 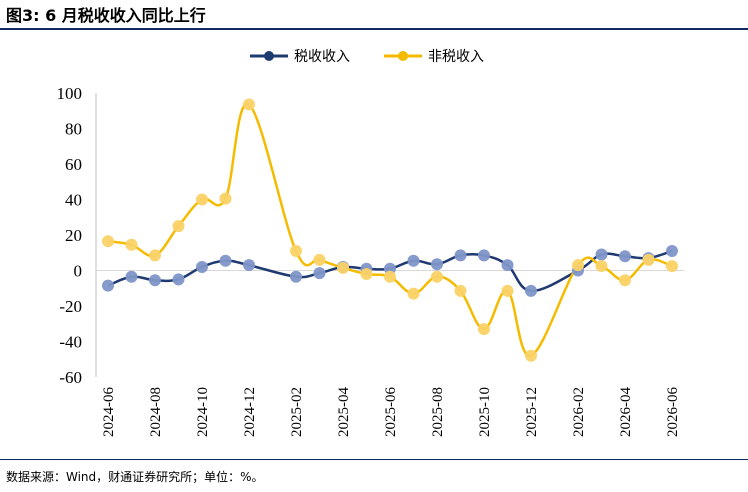 What do you see at coordinates (269, 56) in the screenshot?
I see `legend-marker-tax` at bounding box center [269, 56].